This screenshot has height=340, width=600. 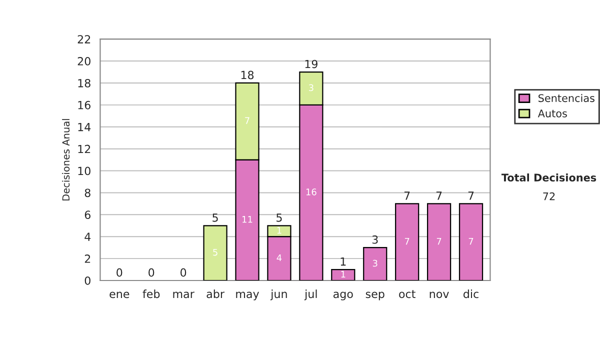 What do you see at coordinates (343, 296) in the screenshot?
I see `x-tick-label: ago` at bounding box center [343, 296].